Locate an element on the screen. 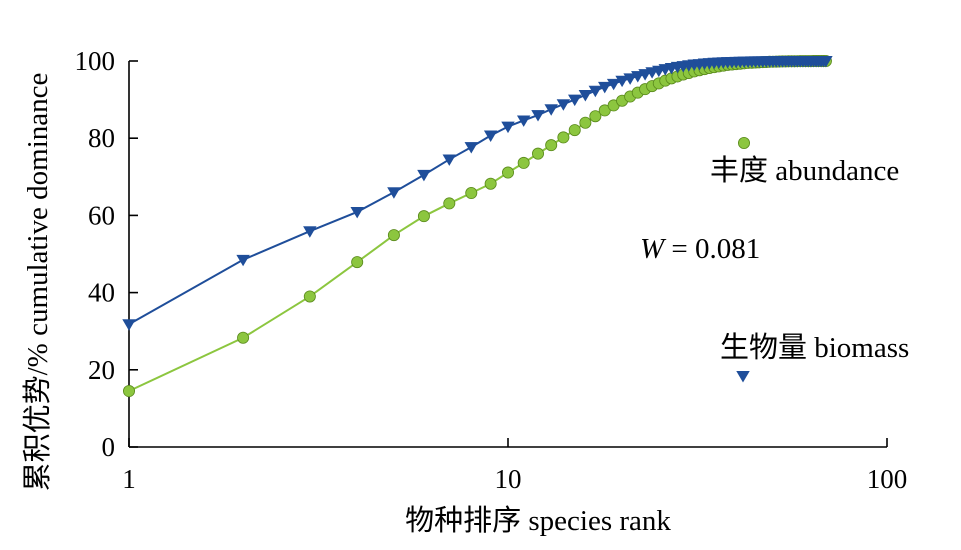 This screenshot has width=961, height=550. w-statistic-annotation: W = 0.081 is located at coordinates (700, 249).